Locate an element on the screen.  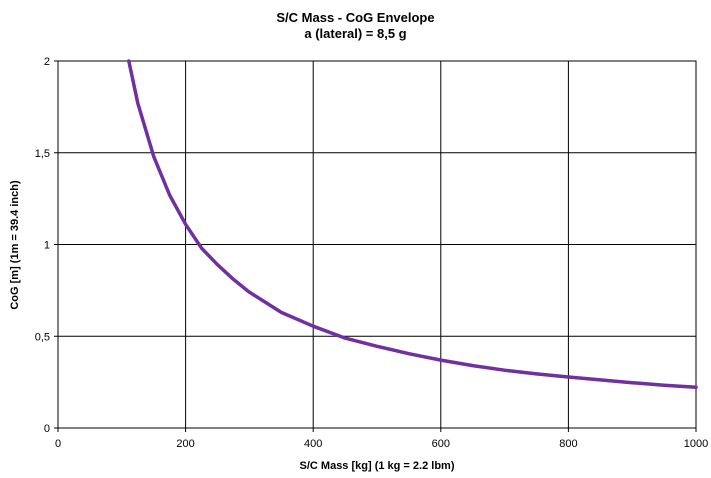
x-tick-label: 400 is located at coordinates (313, 444).